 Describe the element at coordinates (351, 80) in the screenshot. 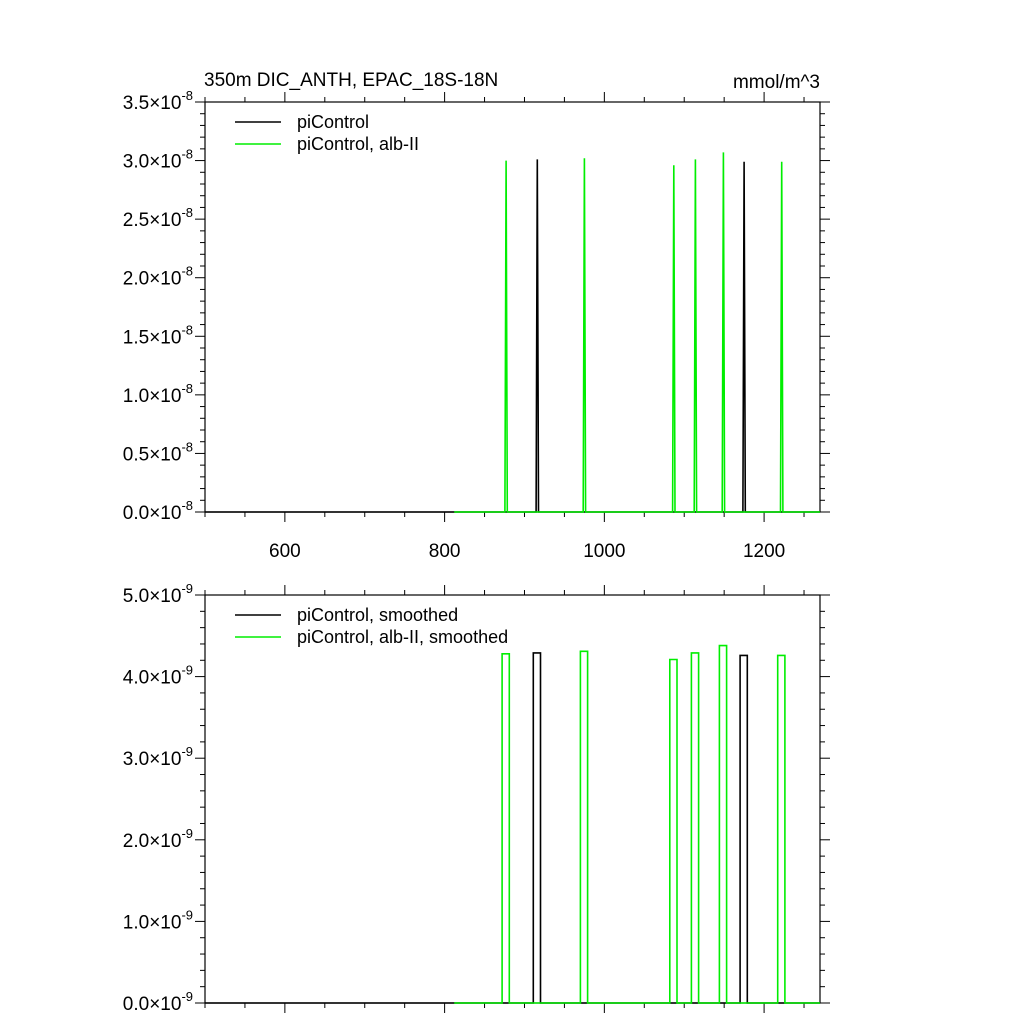

I see `chart-title: 350m DIC_ANTH, EPAC_18S-18N` at that location.